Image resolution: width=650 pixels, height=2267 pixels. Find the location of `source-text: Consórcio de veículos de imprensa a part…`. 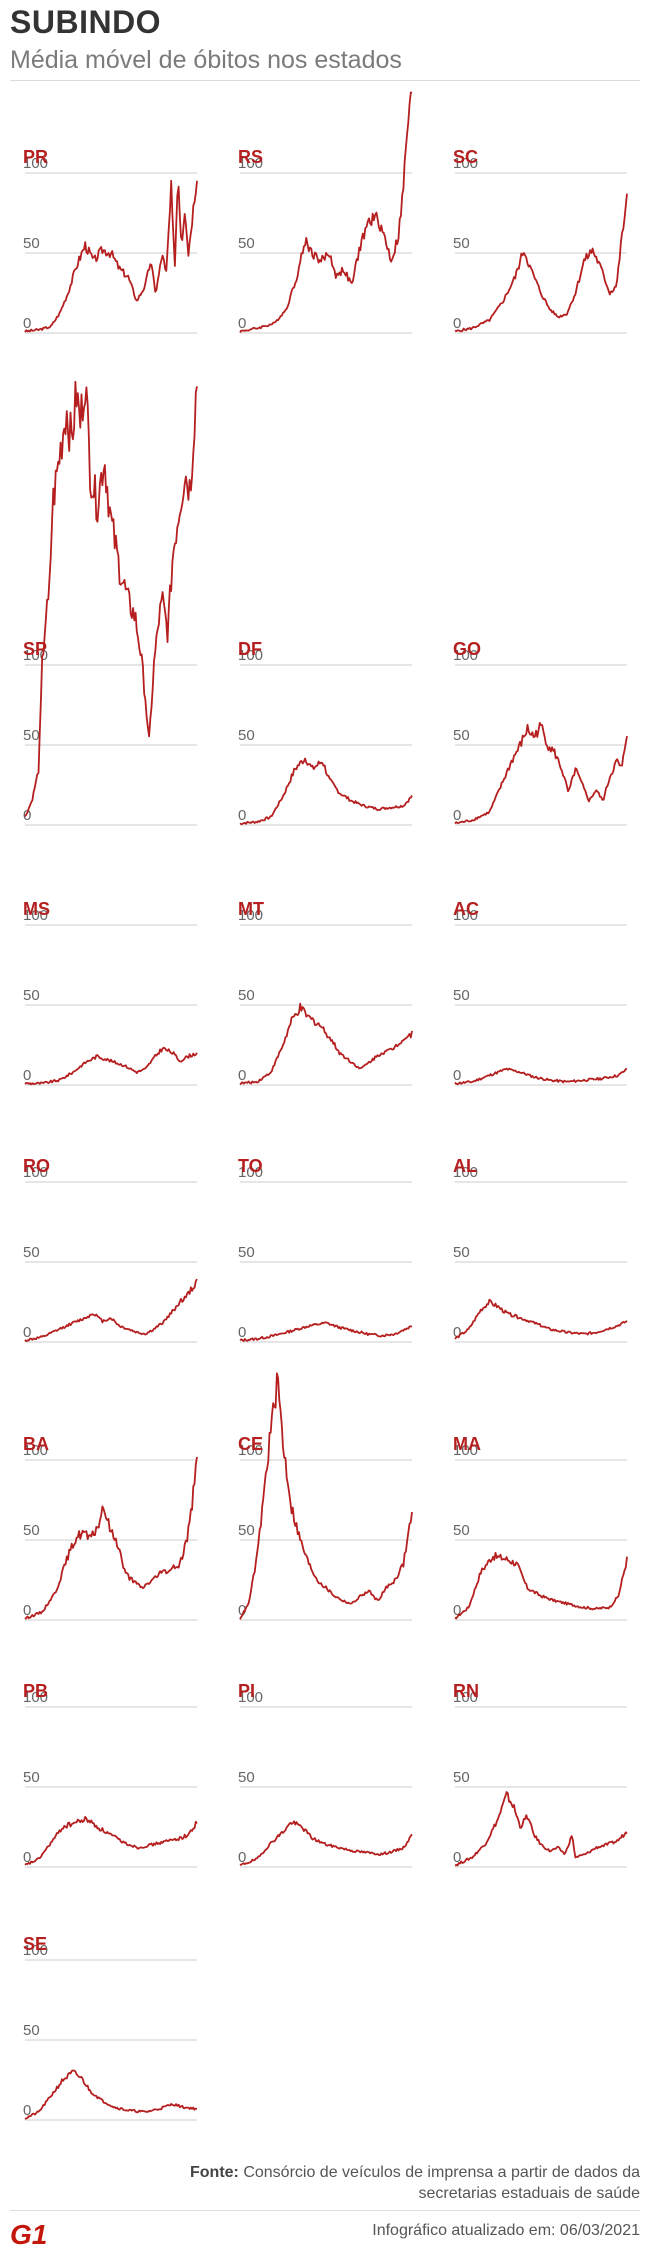

source-text: Consórcio de veículos de imprensa a part… is located at coordinates (441, 2183).